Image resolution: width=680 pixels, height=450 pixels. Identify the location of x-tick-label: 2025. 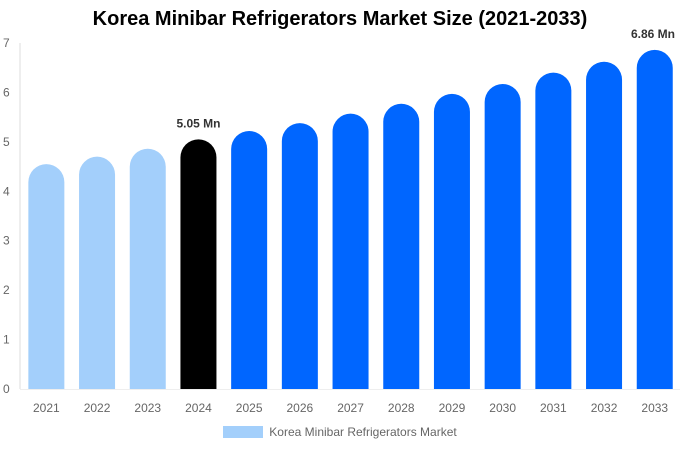
(249, 408).